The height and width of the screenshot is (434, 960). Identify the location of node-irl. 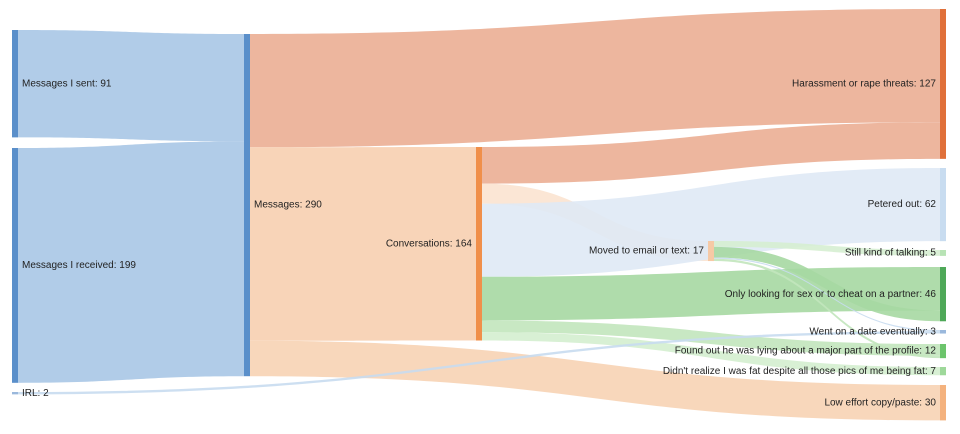
(15, 393).